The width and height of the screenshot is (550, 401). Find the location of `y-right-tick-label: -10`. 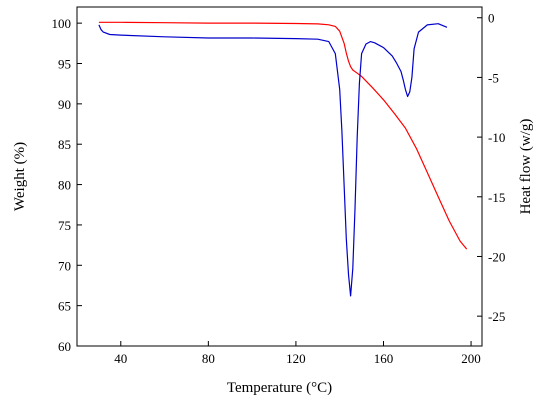

y-right-tick-label: -10 is located at coordinates (496, 137).